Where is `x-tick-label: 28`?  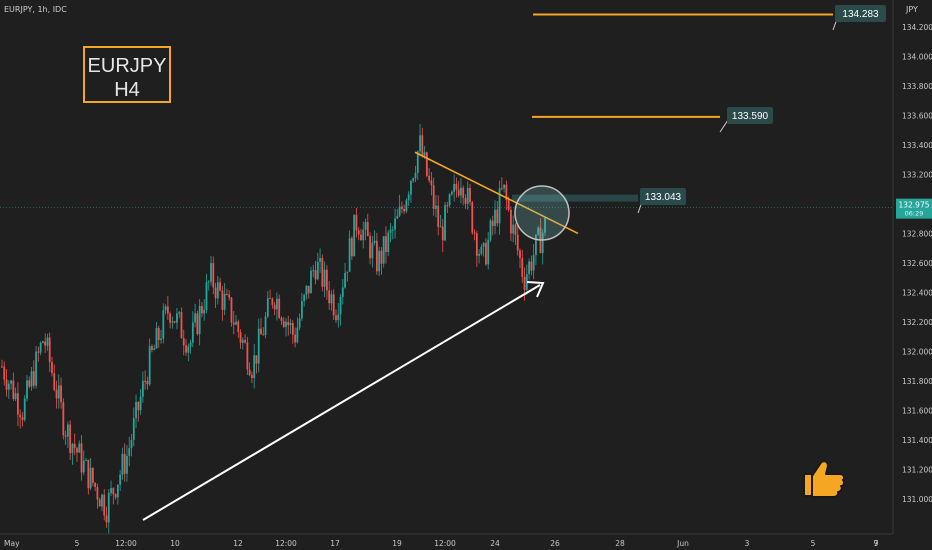
x-tick-label: 28 is located at coordinates (620, 543).